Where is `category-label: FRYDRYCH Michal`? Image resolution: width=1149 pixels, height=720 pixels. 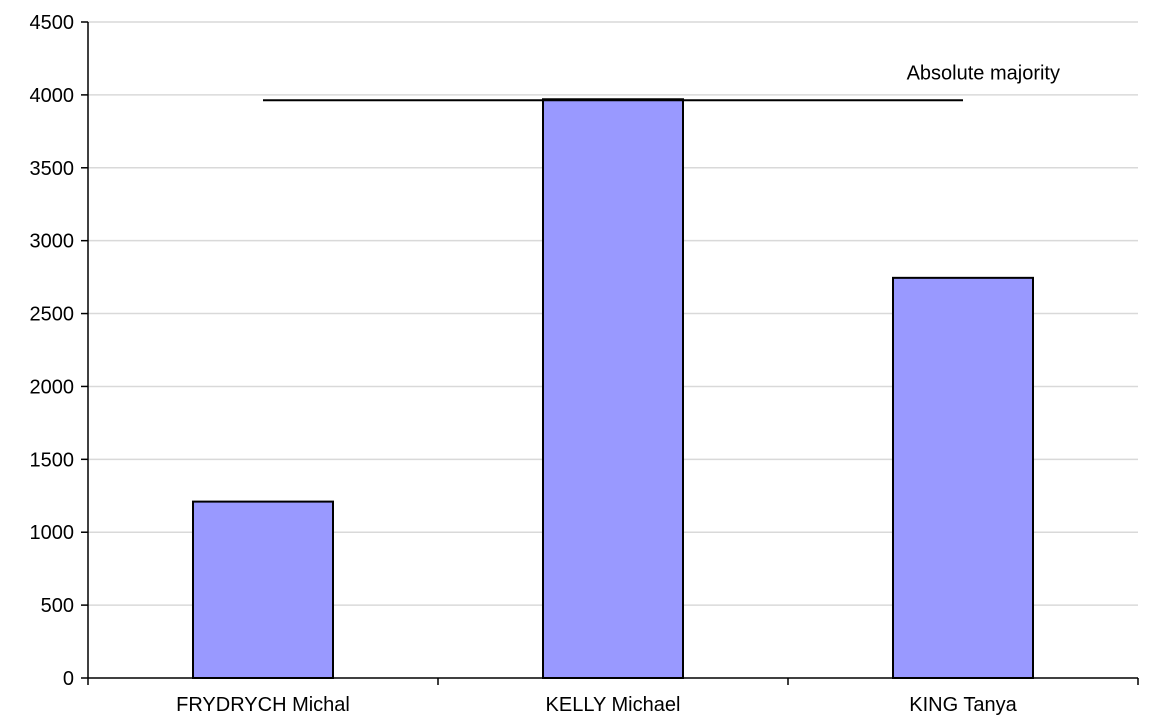
category-label: FRYDRYCH Michal is located at coordinates (263, 705).